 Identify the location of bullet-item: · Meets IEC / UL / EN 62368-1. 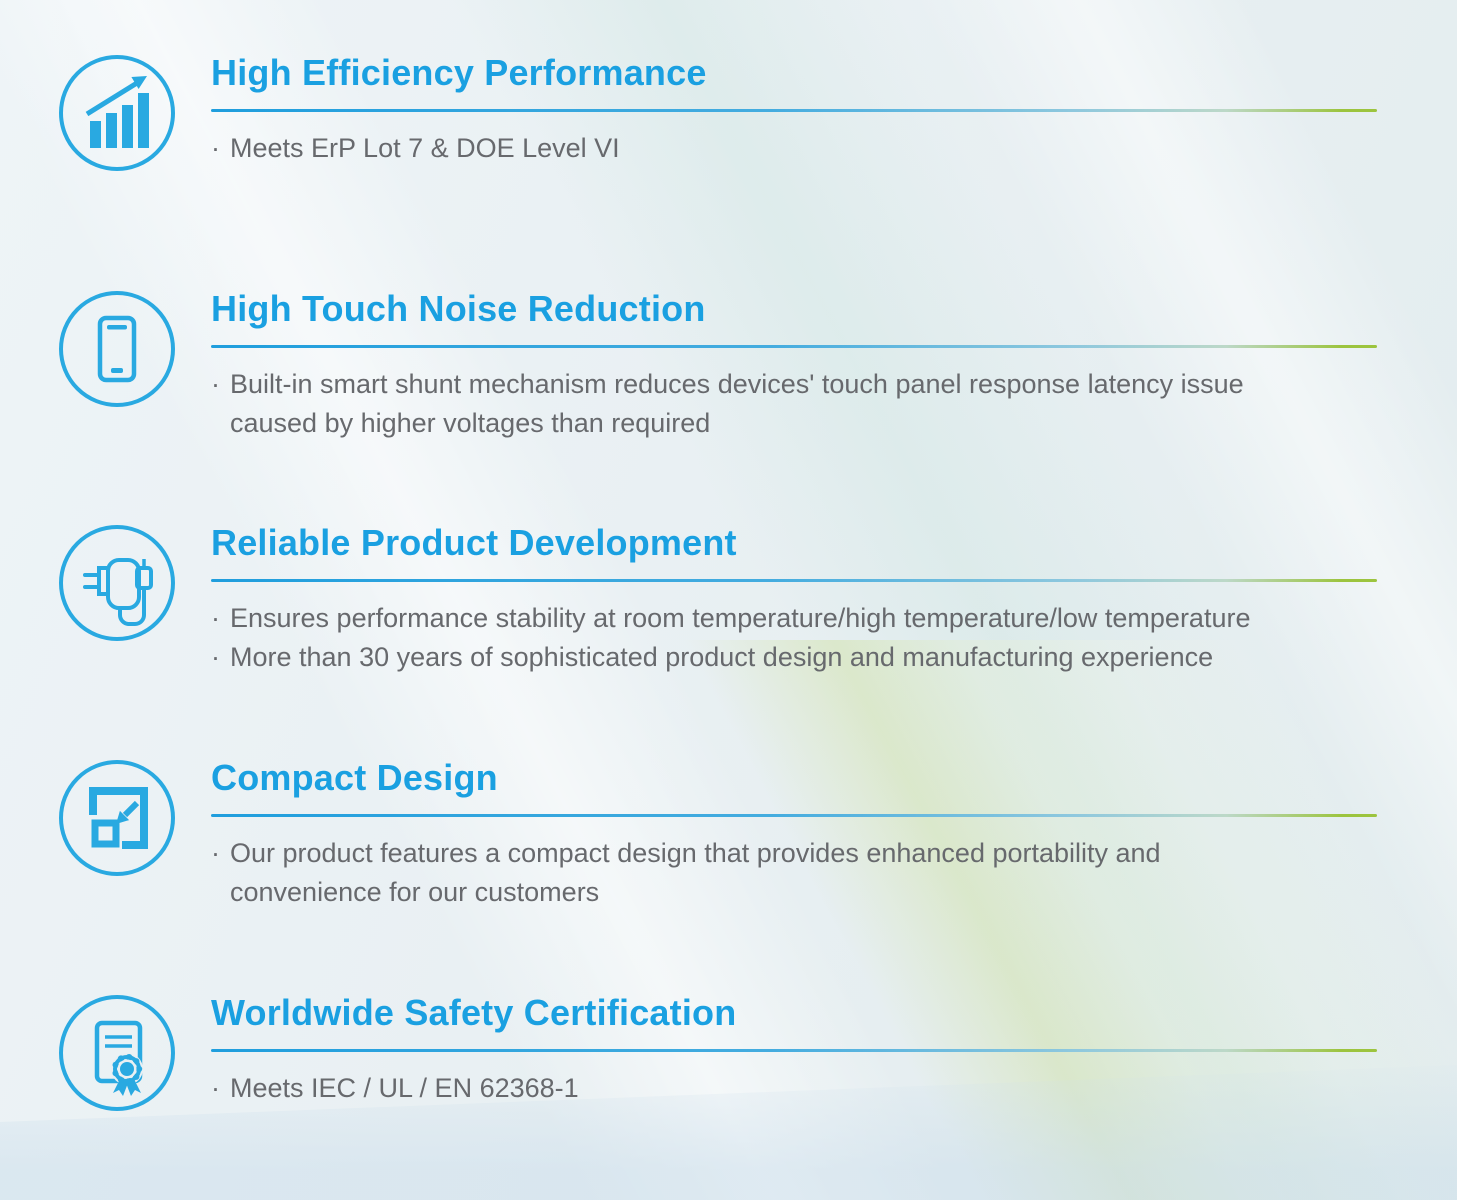
(834, 1088).